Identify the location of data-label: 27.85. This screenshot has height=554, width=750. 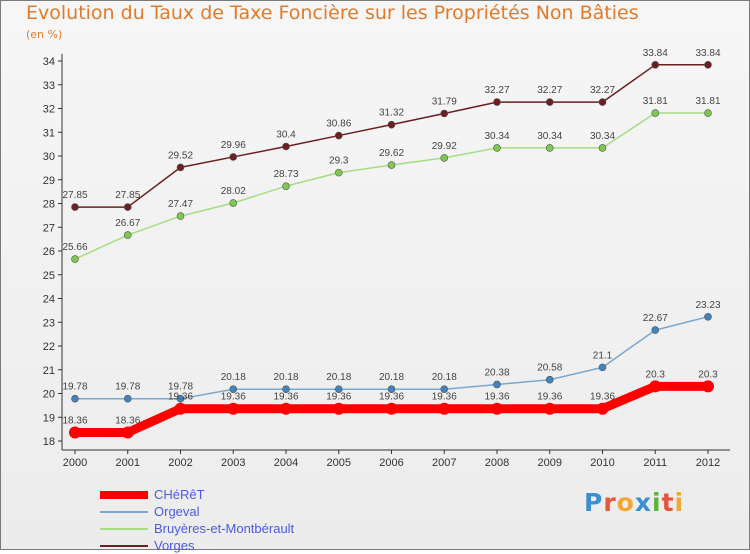
(74, 195).